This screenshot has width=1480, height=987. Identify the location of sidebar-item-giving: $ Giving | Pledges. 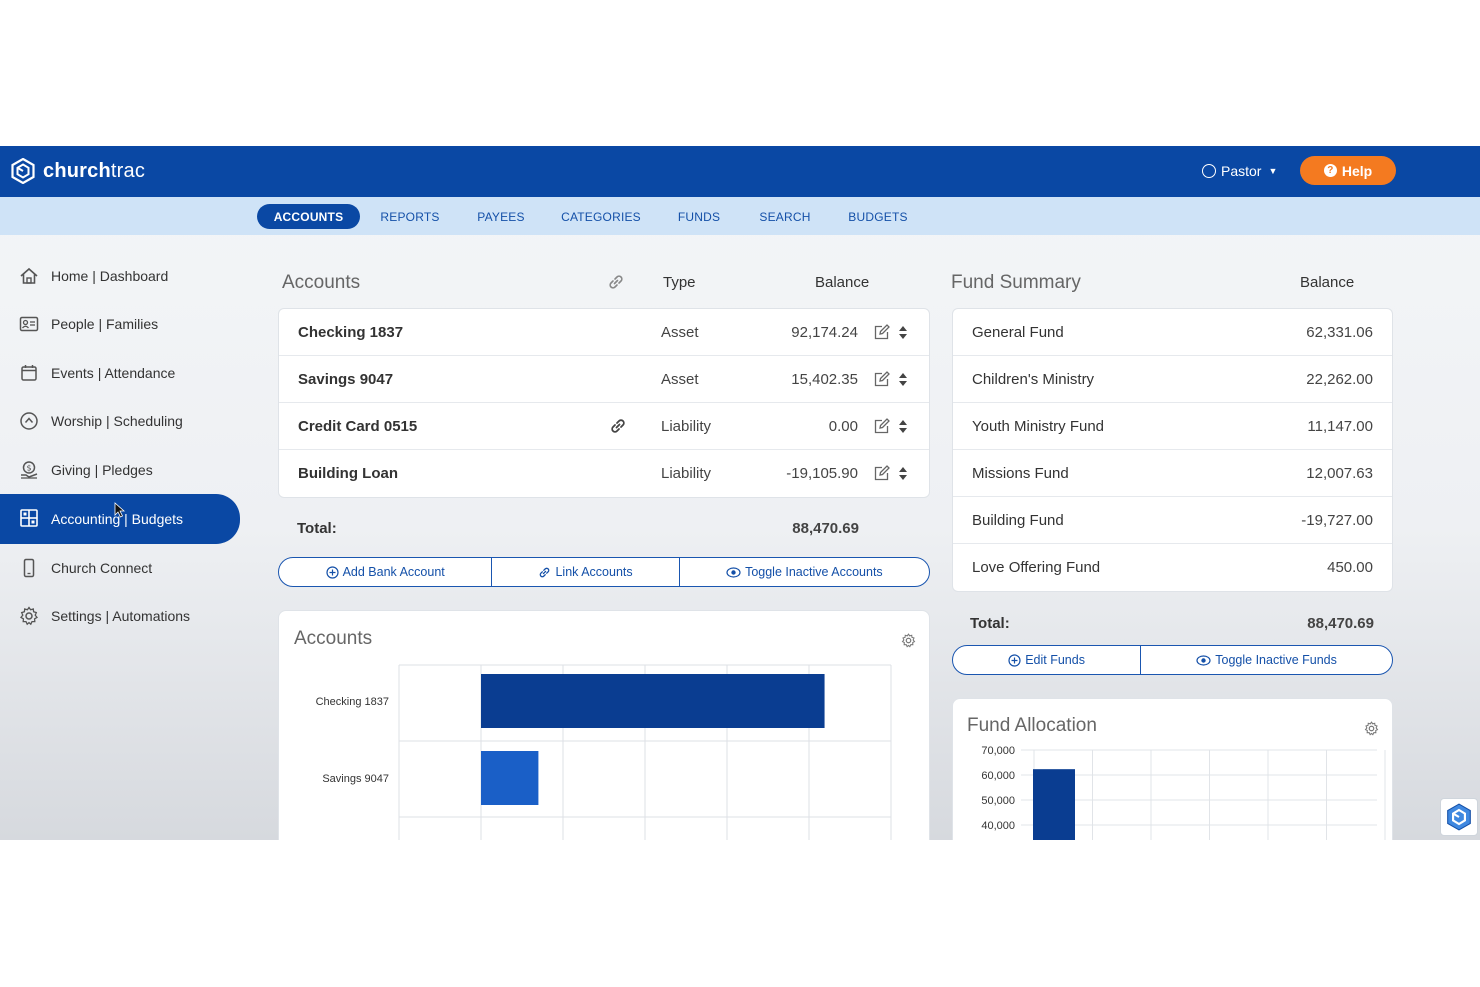
(120, 470).